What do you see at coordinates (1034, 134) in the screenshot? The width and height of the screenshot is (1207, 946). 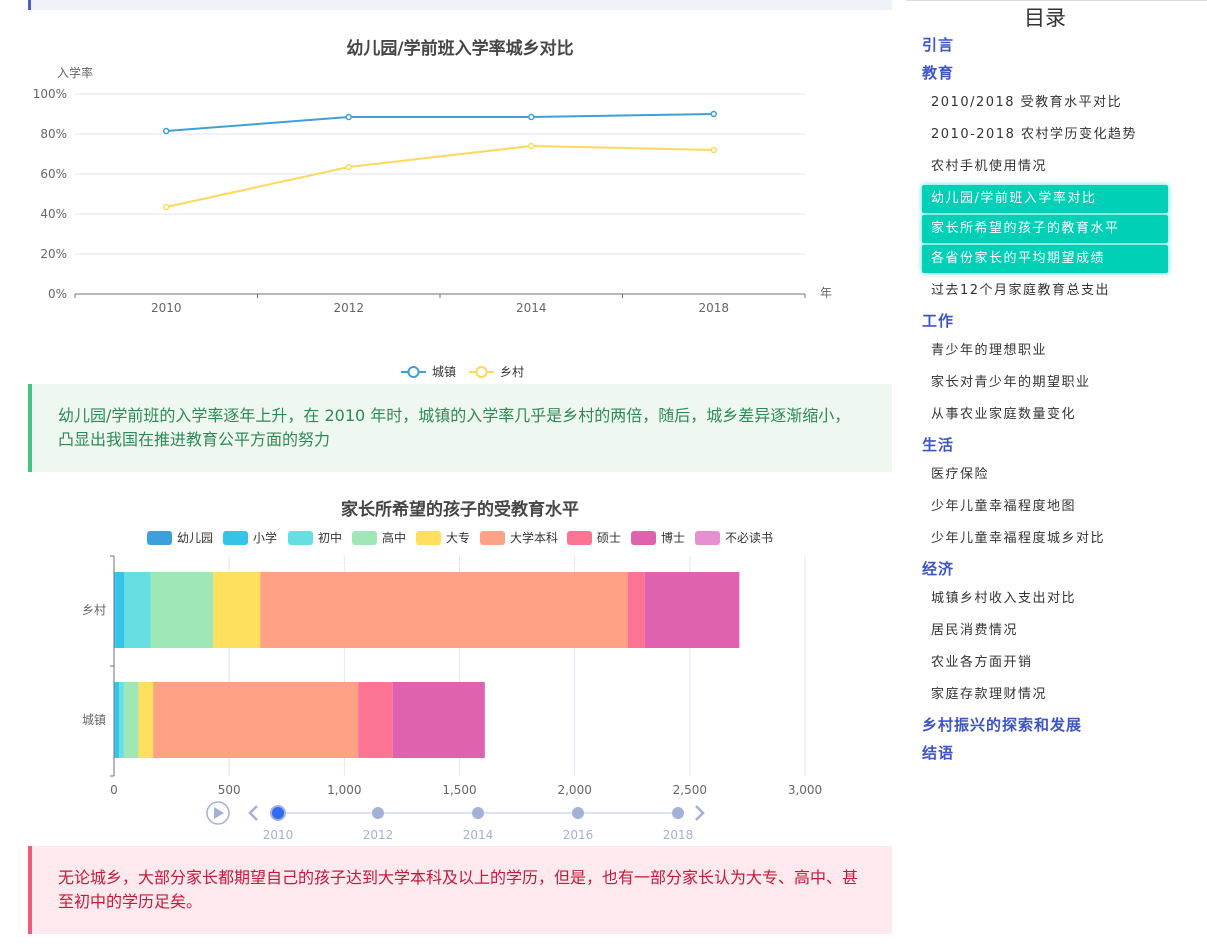 I see `toc-item-link: 2010-2018 农村学历变化趋势` at bounding box center [1034, 134].